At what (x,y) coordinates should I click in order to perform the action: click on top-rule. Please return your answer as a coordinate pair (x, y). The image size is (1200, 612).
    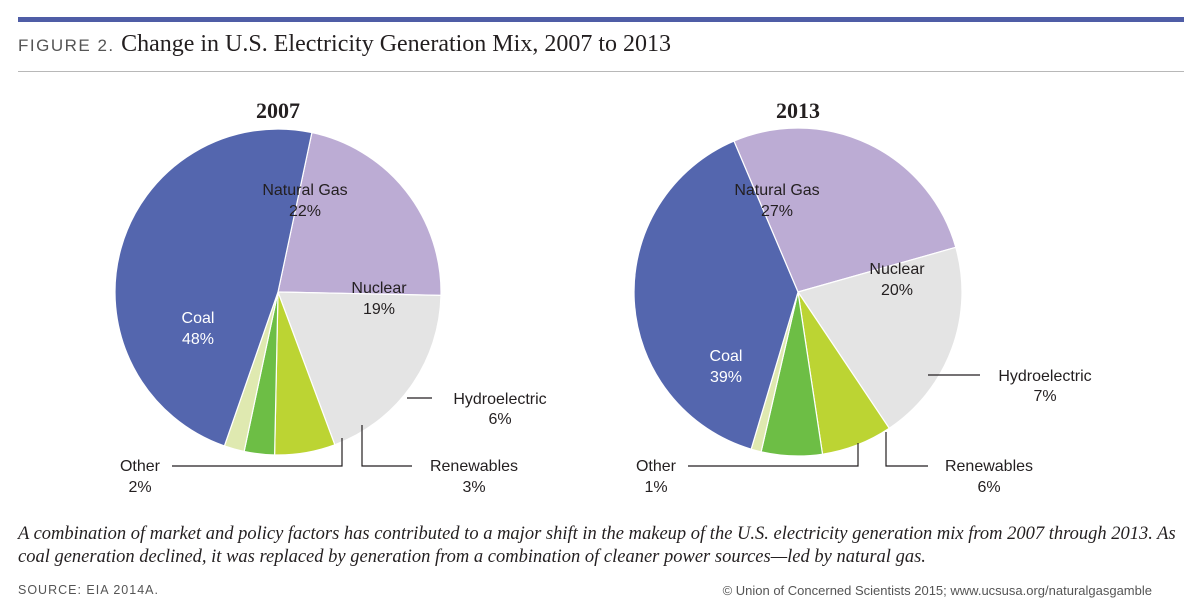
    Looking at the image, I should click on (601, 19).